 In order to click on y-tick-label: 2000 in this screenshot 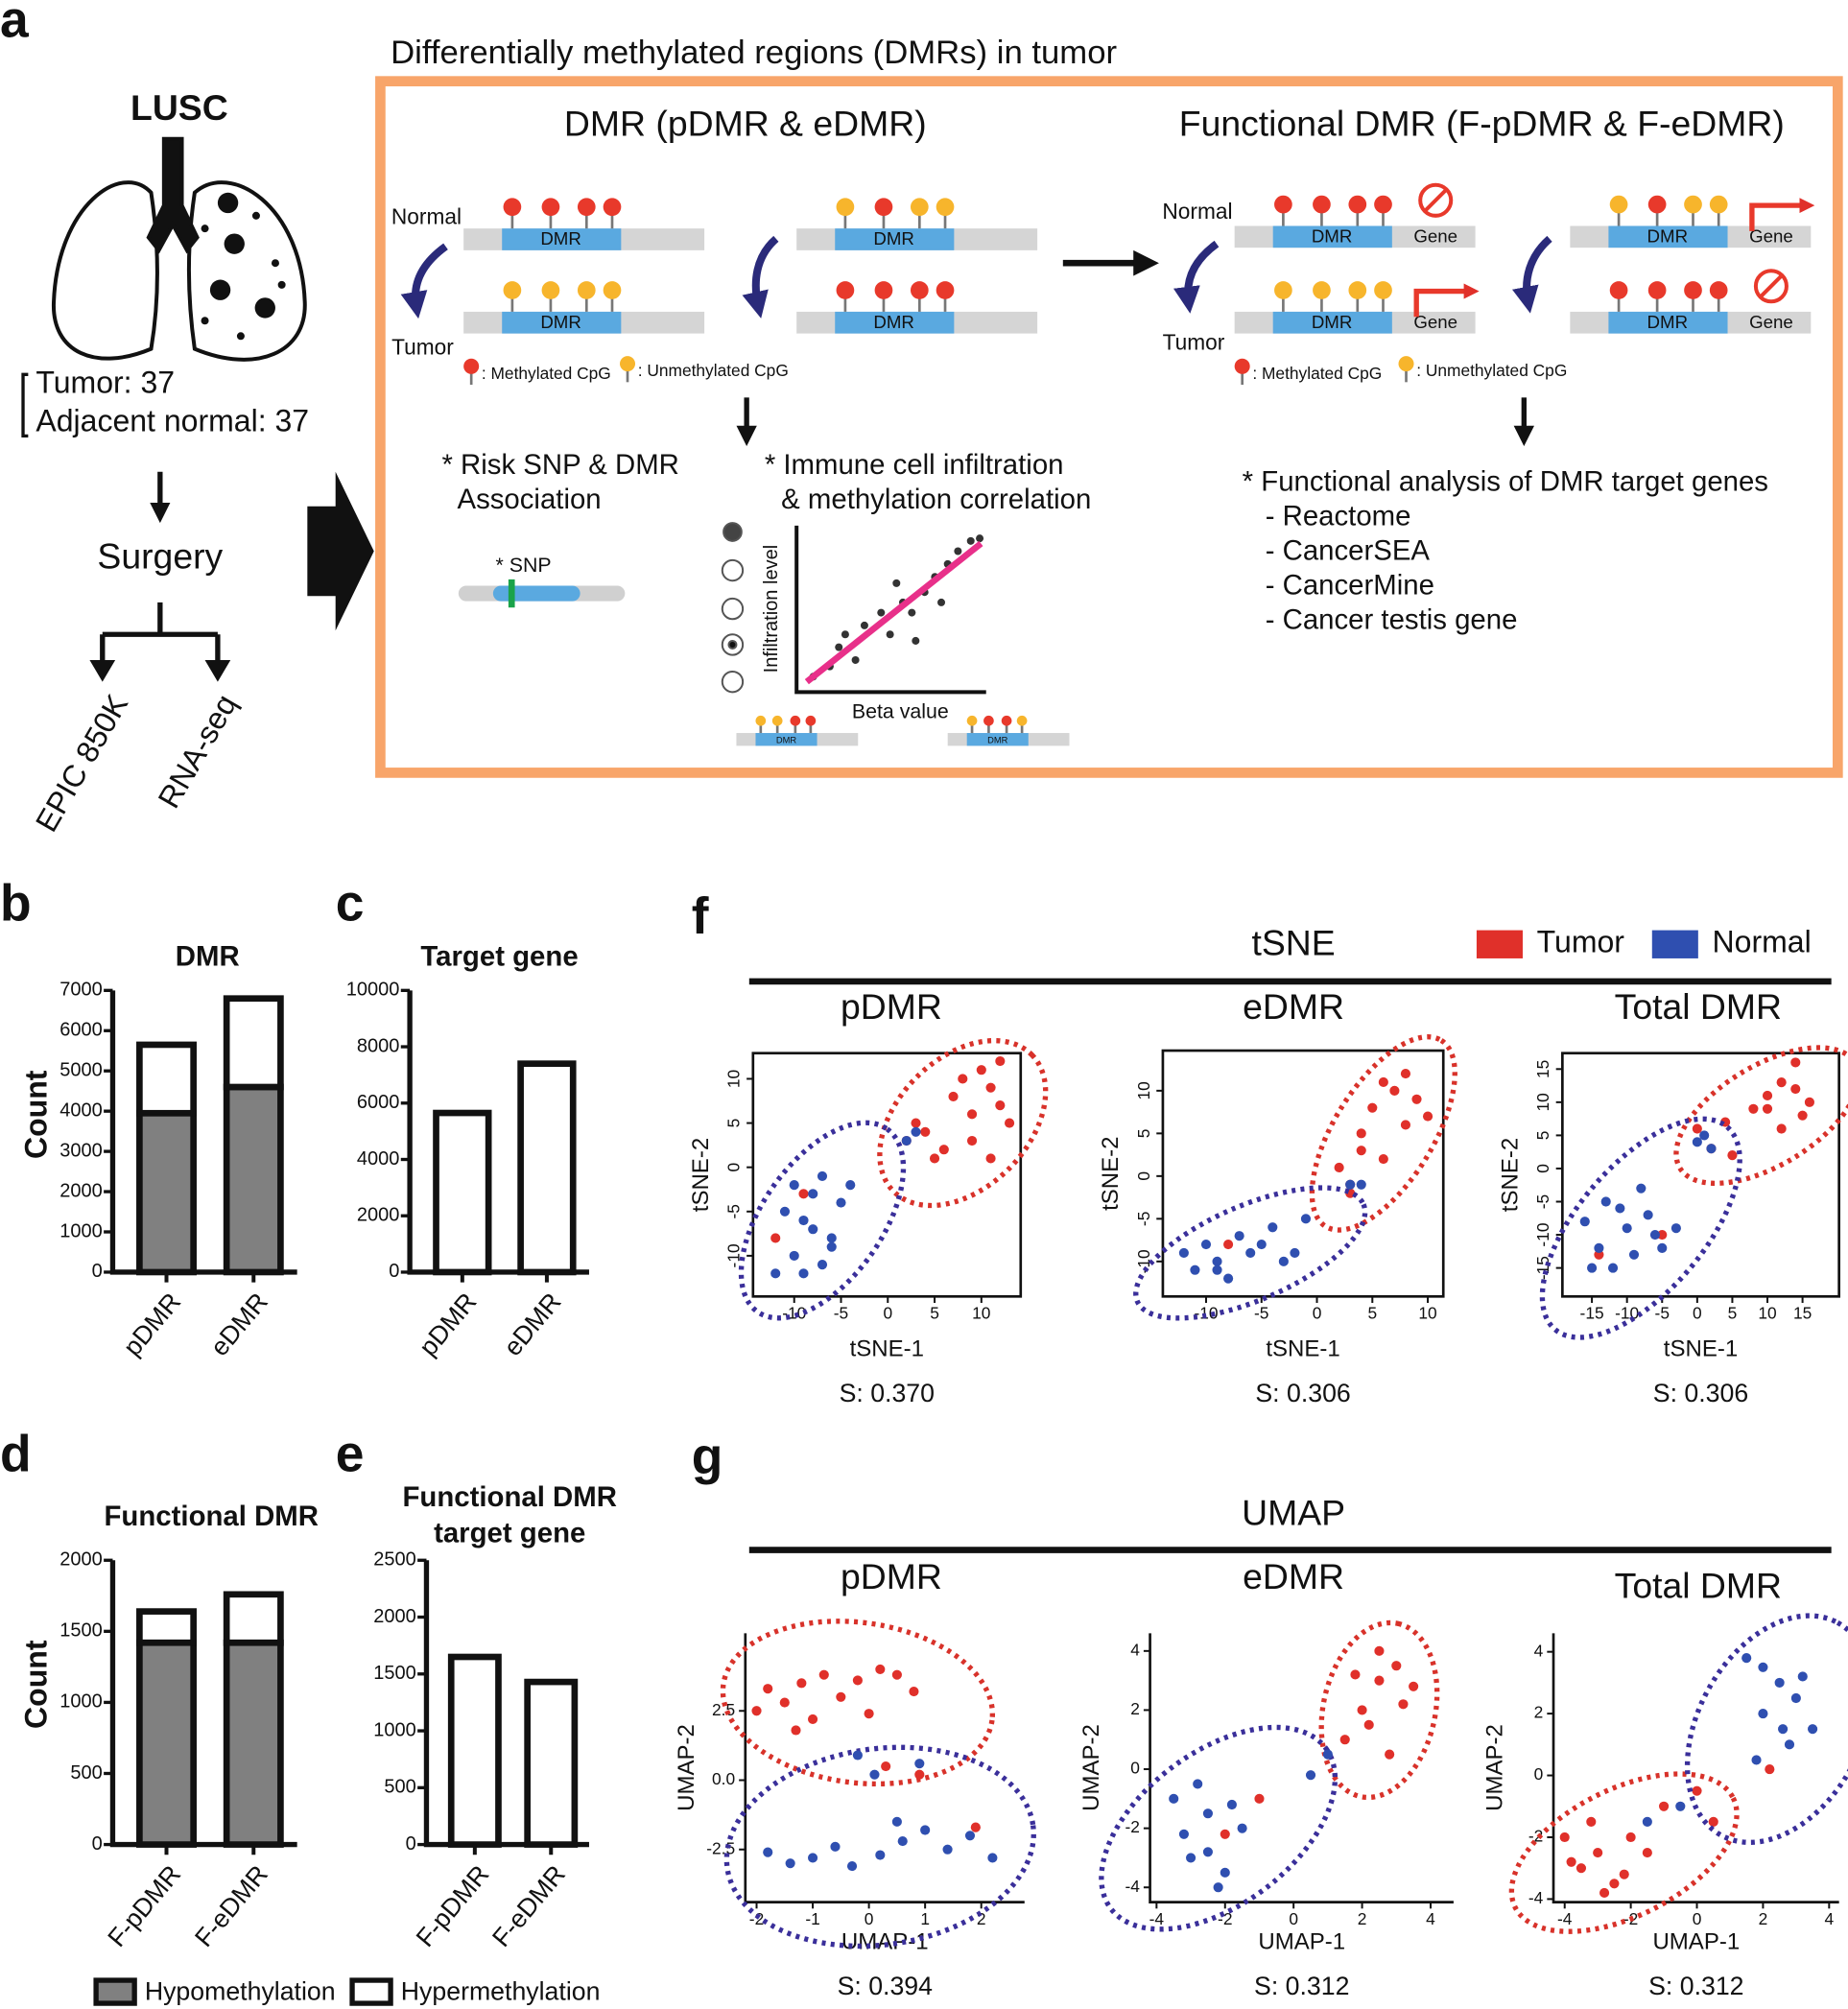, I will do `click(378, 1215)`.